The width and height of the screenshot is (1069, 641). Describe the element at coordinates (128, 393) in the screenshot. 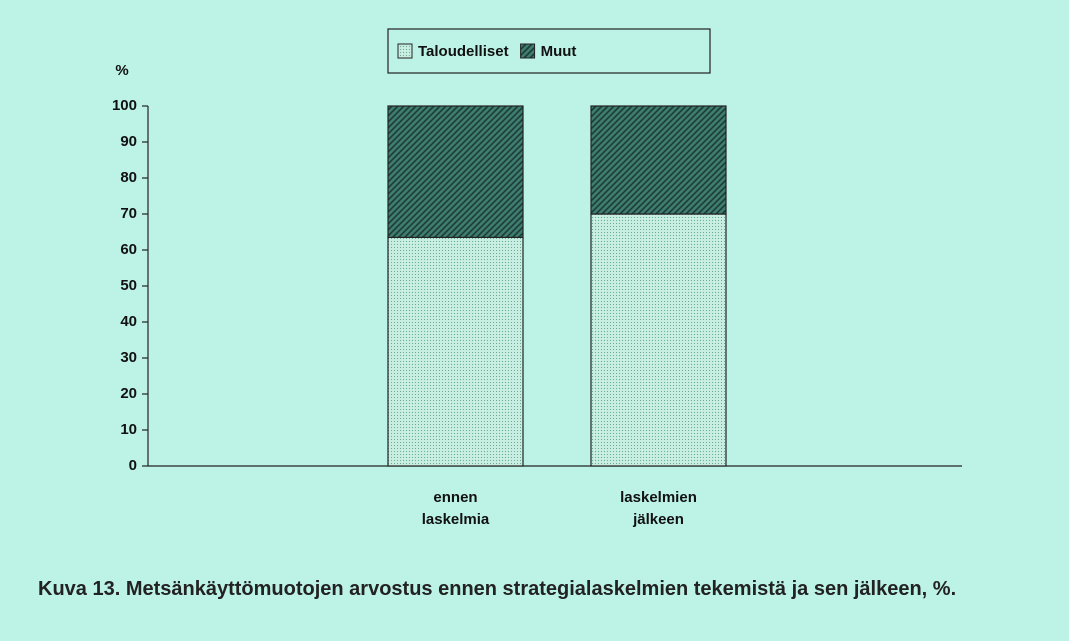

I see `y-tick-label: 20` at that location.